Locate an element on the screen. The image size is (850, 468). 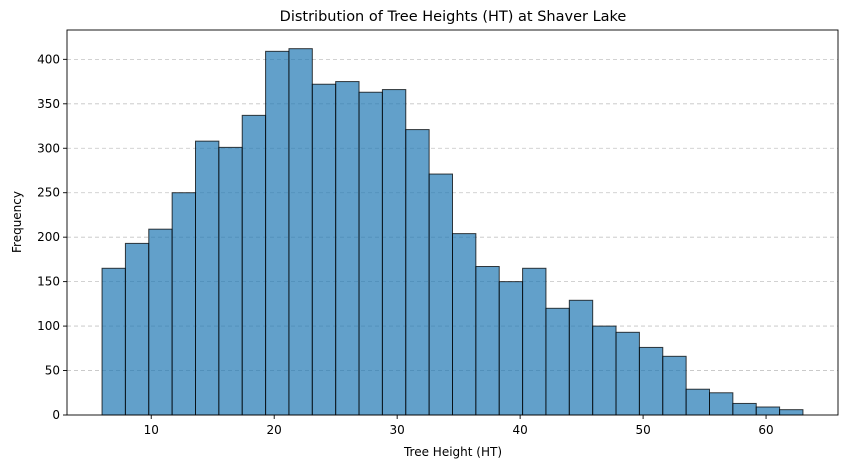
x-tick-label: 40 is located at coordinates (519, 430).